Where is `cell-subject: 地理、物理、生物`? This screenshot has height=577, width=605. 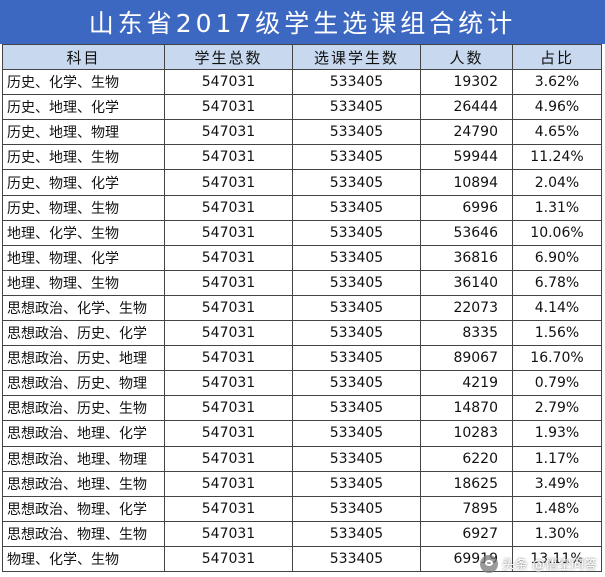 cell-subject: 地理、物理、生物 is located at coordinates (83, 282).